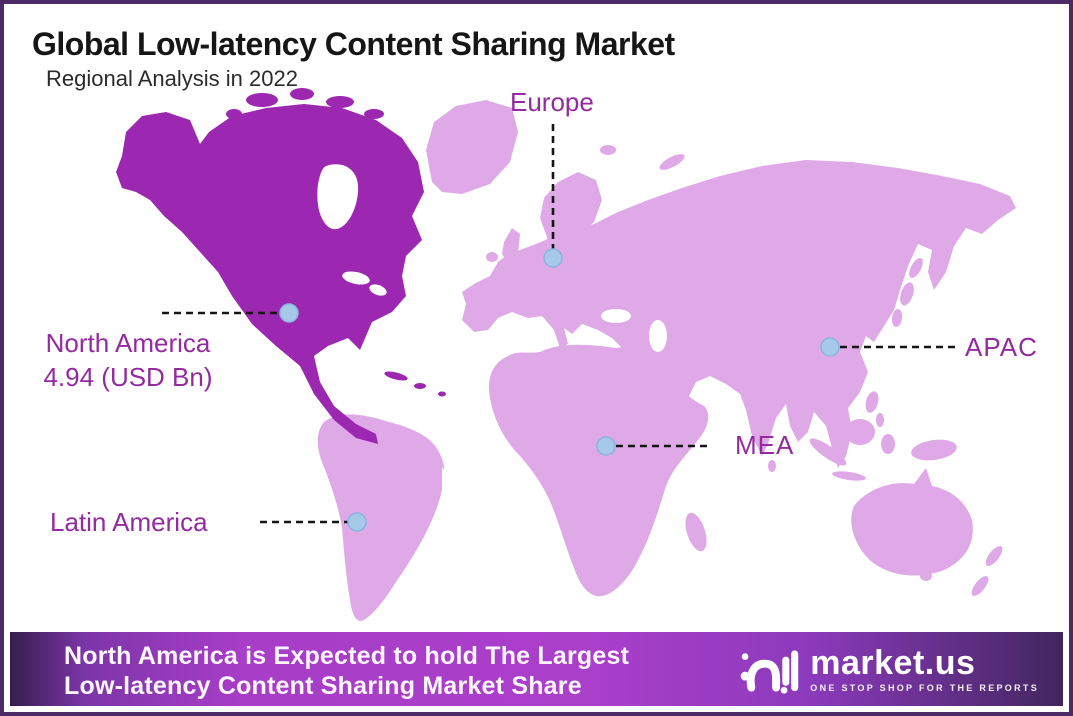 The width and height of the screenshot is (1073, 716). Describe the element at coordinates (893, 662) in the screenshot. I see `brand-name: market.us` at that location.